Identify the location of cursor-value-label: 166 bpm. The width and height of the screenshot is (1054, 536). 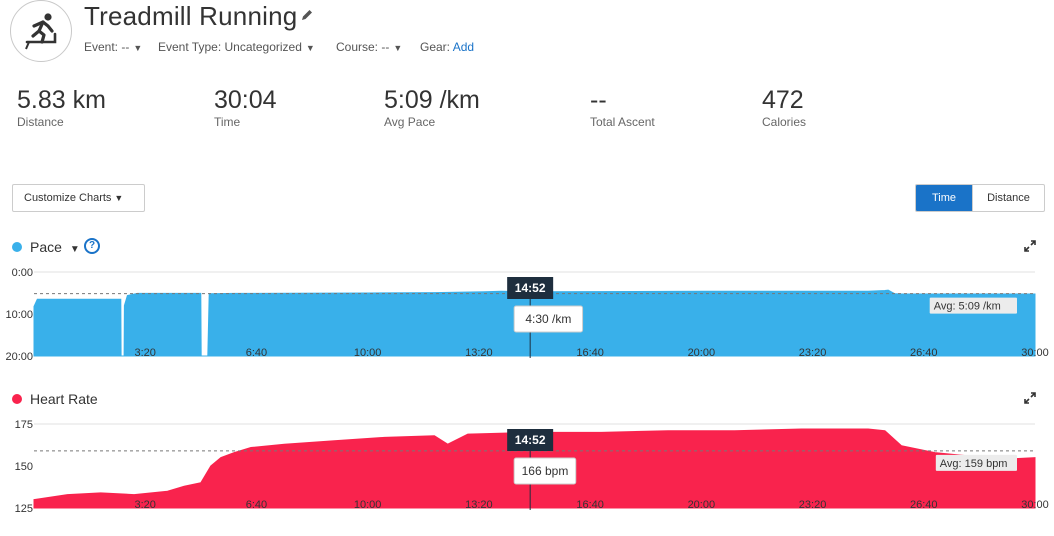
(545, 471).